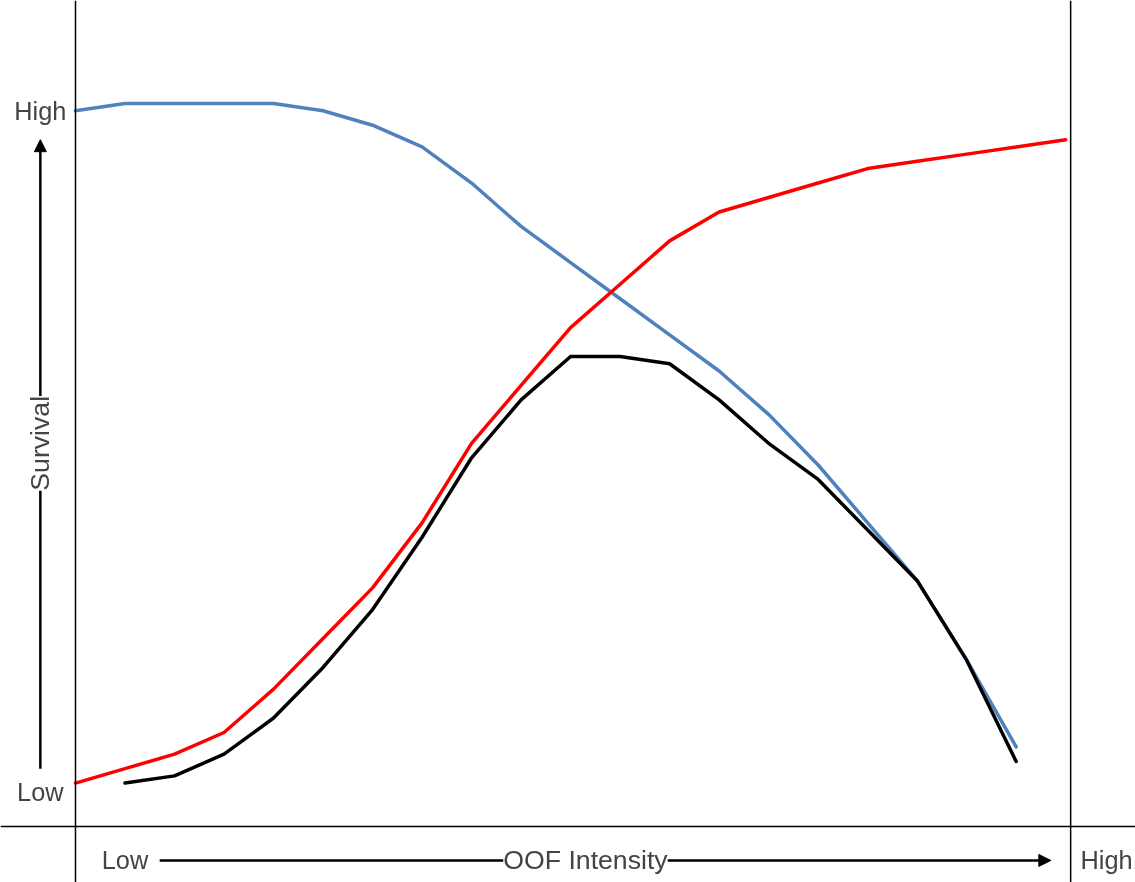 The width and height of the screenshot is (1135, 882). I want to click on y-axis-title: Survival, so click(40, 443).